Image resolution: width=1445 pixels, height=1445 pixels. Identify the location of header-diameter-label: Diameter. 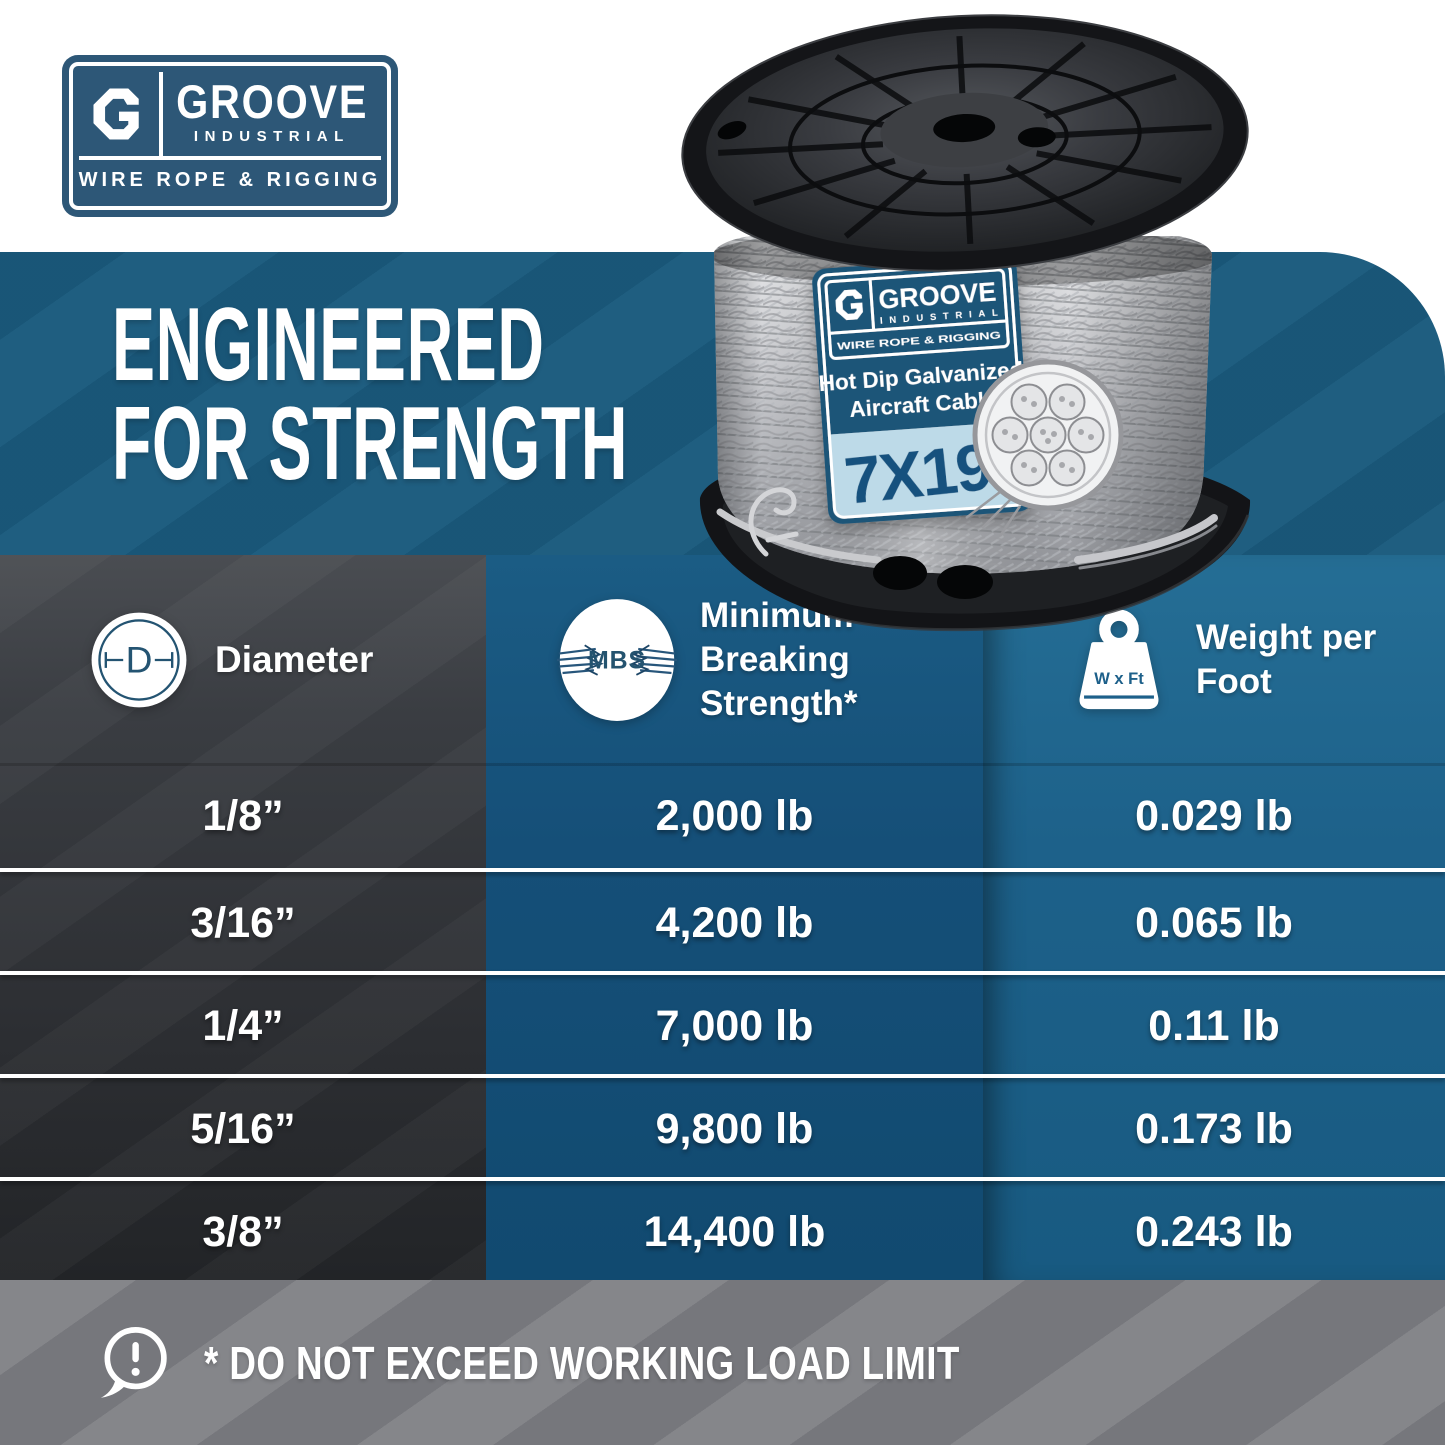
(294, 659).